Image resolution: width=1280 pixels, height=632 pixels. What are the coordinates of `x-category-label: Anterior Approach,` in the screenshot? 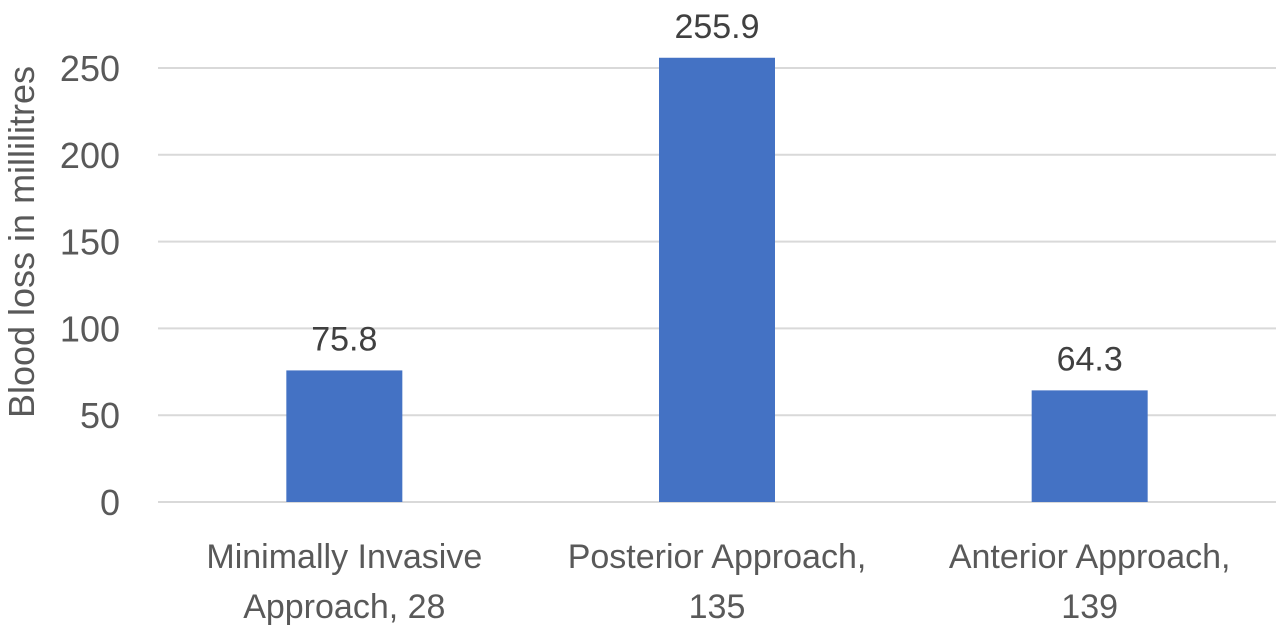 It's located at (1090, 557).